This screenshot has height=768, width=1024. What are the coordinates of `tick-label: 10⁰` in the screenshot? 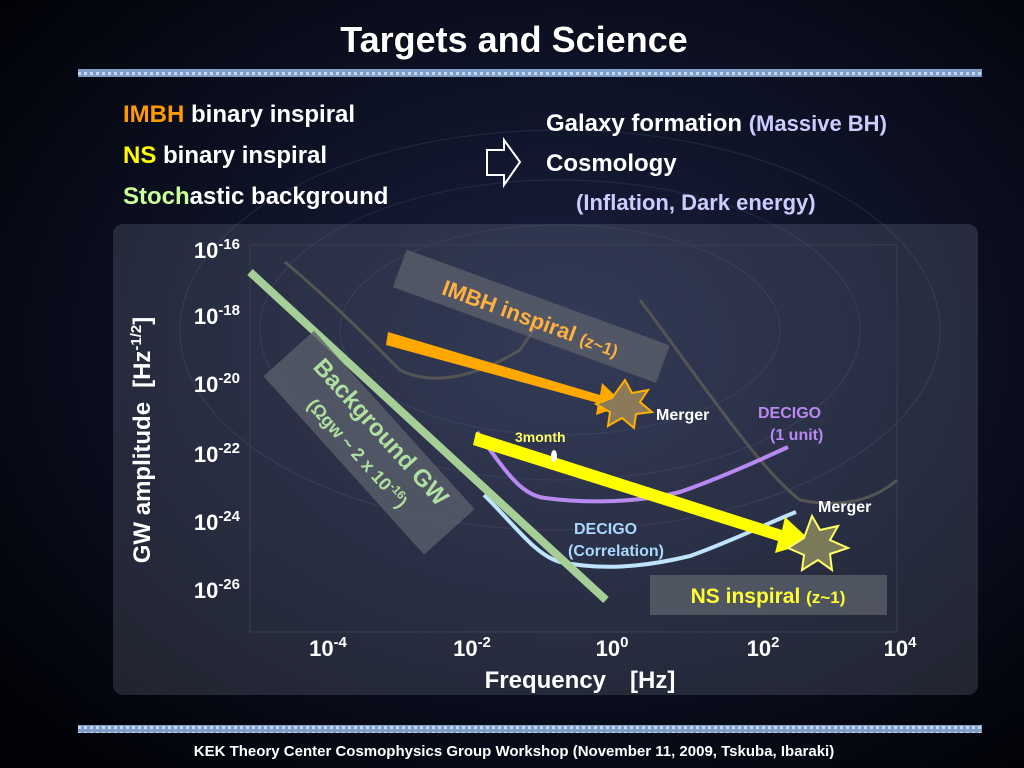 It's located at (612, 647).